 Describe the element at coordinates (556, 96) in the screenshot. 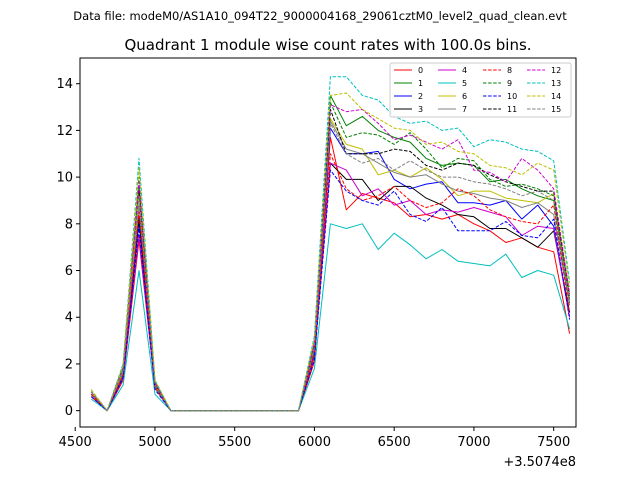

I see `legend-label-14: 14` at that location.